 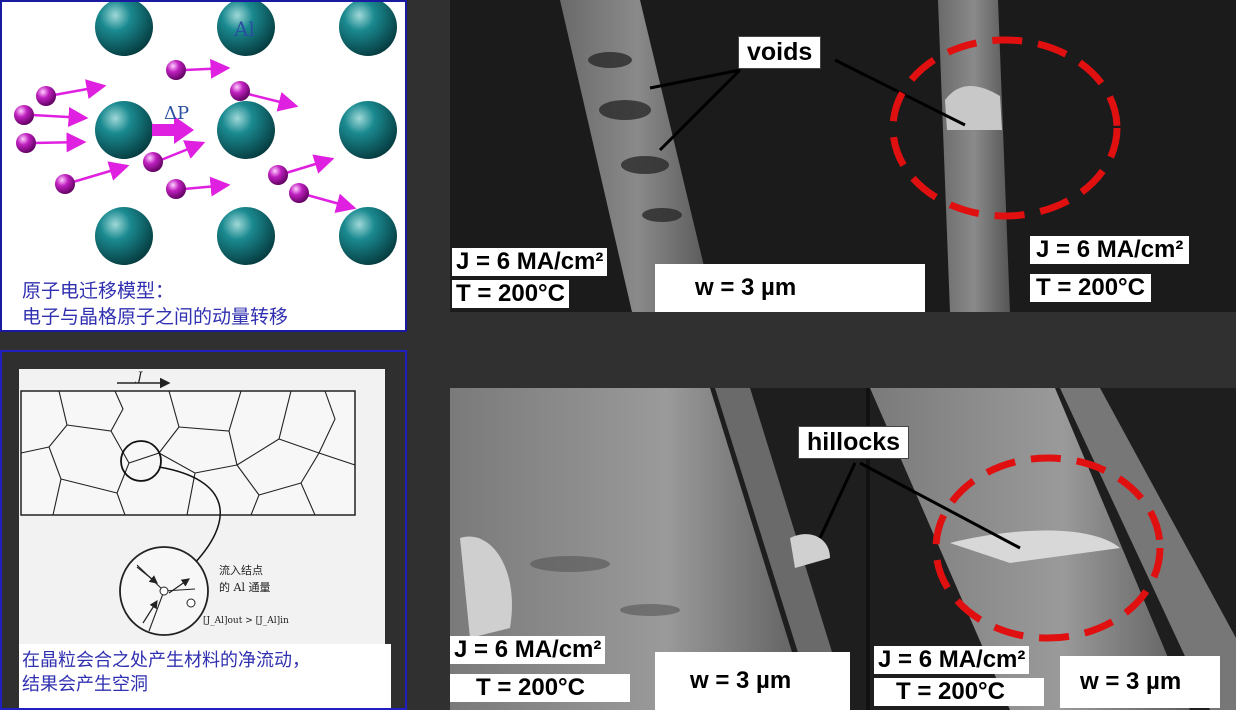 What do you see at coordinates (959, 692) in the screenshot?
I see `hillocks-right-temp: T = 200°C` at bounding box center [959, 692].